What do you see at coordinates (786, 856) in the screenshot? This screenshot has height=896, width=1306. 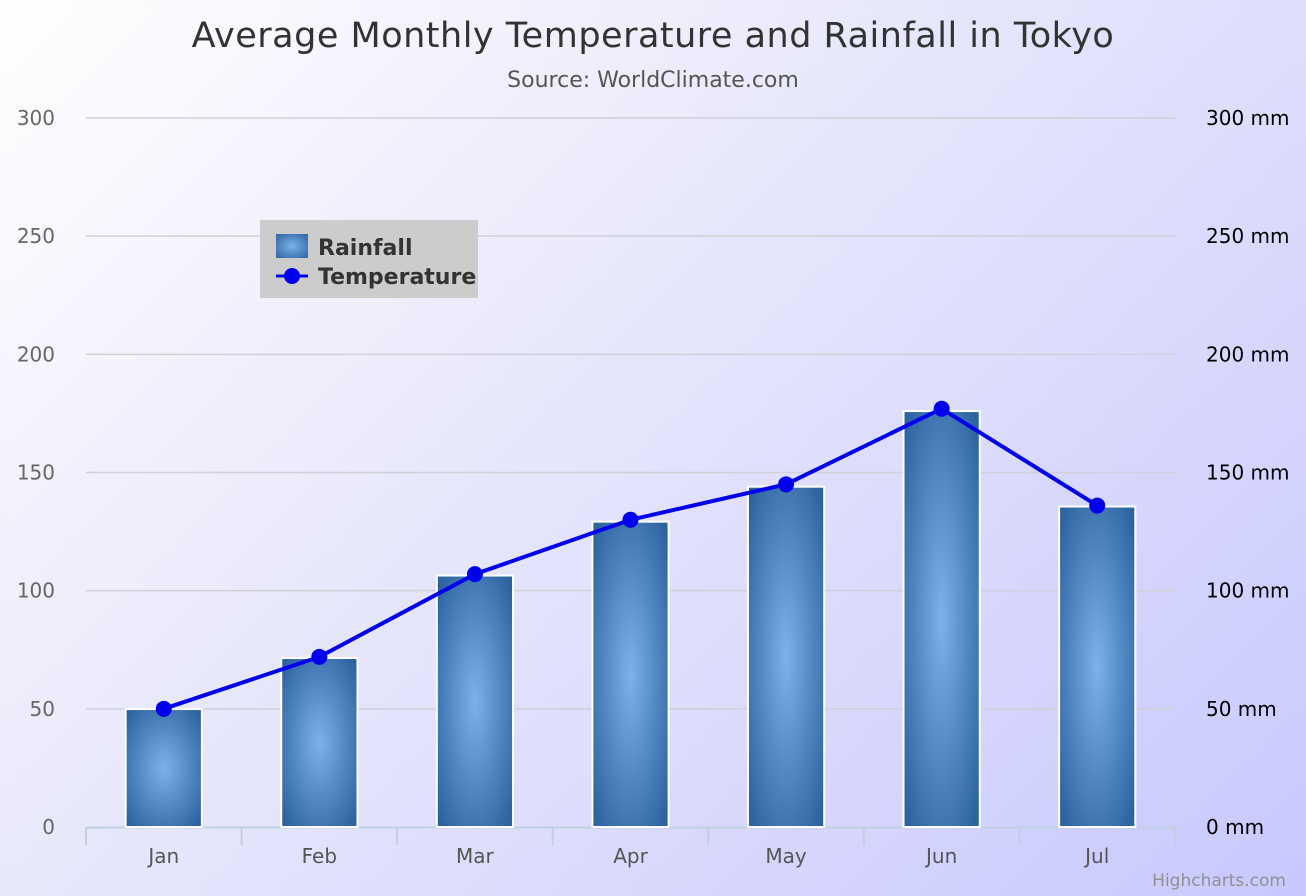 I see `x-tick-label: May` at bounding box center [786, 856].